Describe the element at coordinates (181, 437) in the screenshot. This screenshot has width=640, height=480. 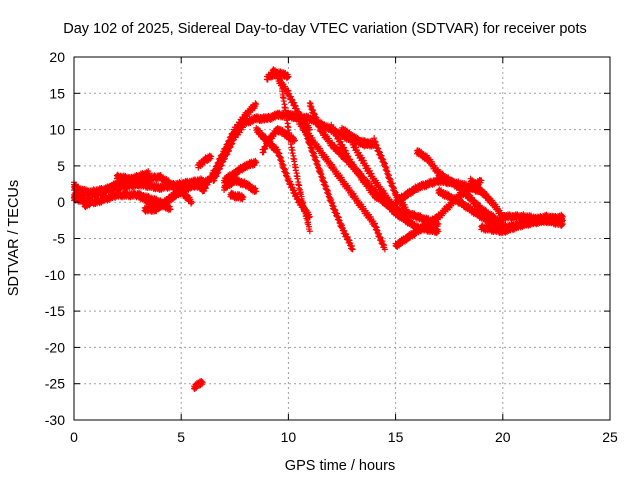
I see `x-tick-label: 5` at that location.